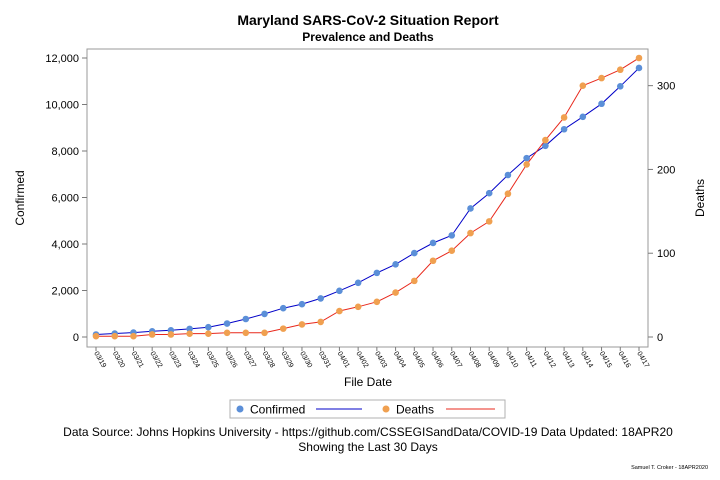  I want to click on x-tick-label: 03/31, so click(324, 360).